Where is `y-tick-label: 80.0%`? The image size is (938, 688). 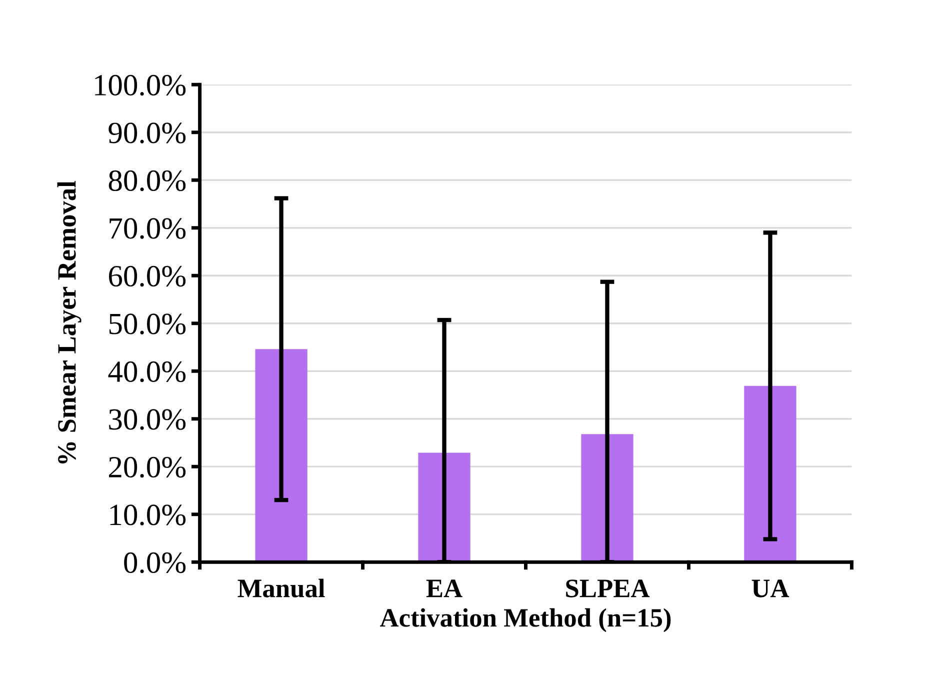
y-tick-label: 80.0% is located at coordinates (147, 181).